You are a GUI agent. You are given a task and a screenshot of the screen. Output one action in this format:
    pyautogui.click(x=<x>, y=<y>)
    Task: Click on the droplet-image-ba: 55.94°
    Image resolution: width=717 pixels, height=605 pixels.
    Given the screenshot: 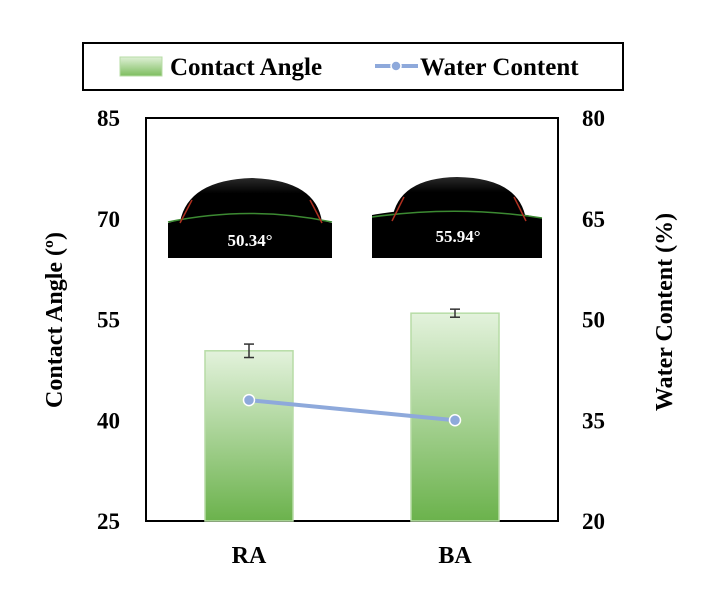 What is the action you would take?
    pyautogui.click(x=457, y=217)
    